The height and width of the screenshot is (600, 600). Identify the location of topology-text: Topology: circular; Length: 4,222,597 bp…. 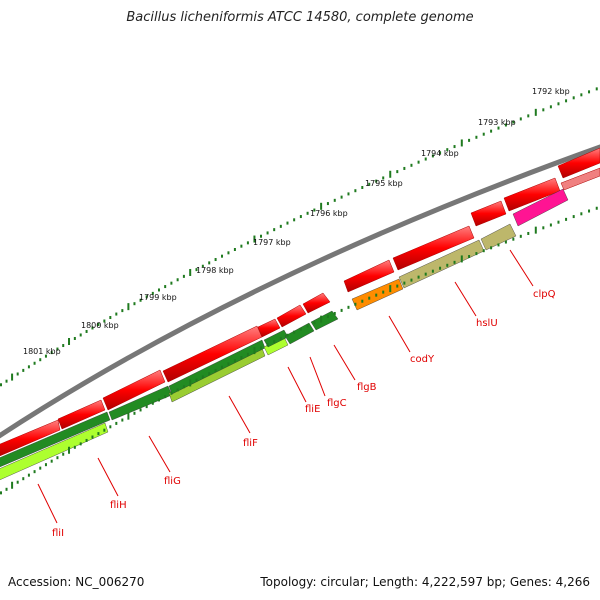
(425, 582).